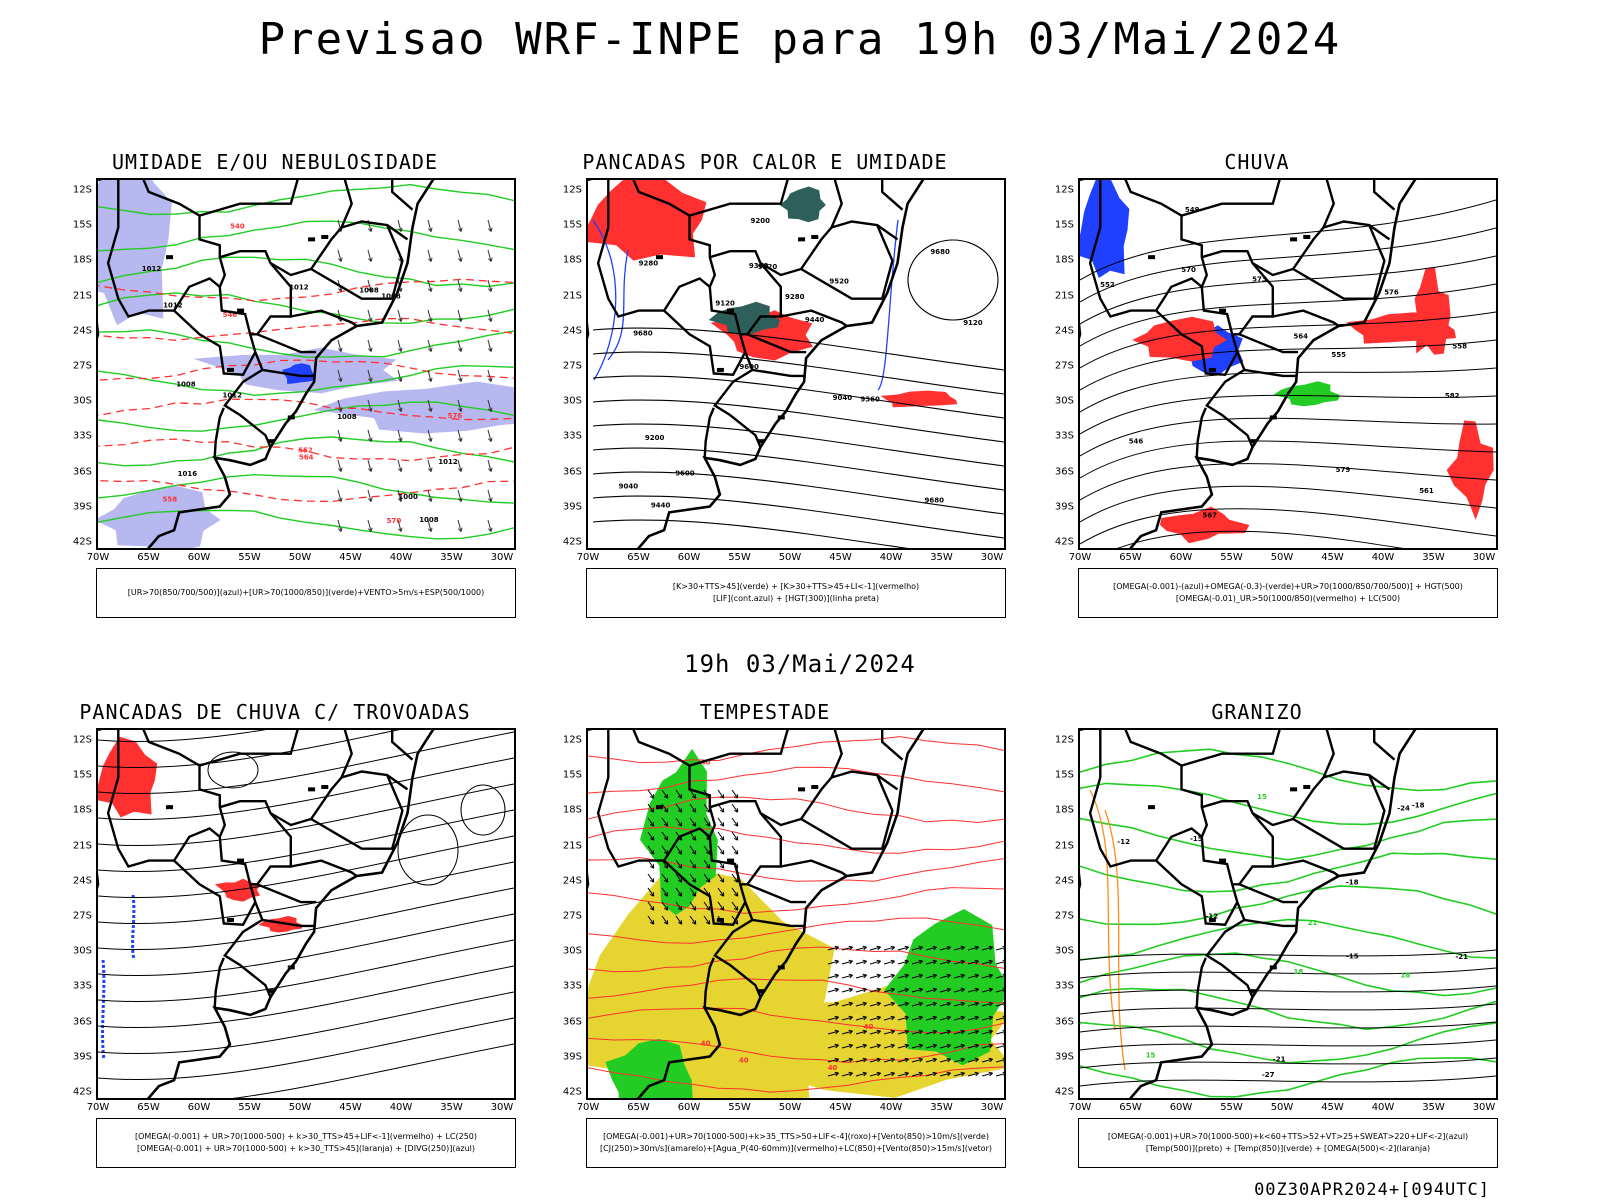 Image resolution: width=1600 pixels, height=1200 pixels. I want to click on temp850-green-contour, so click(1288, 872).